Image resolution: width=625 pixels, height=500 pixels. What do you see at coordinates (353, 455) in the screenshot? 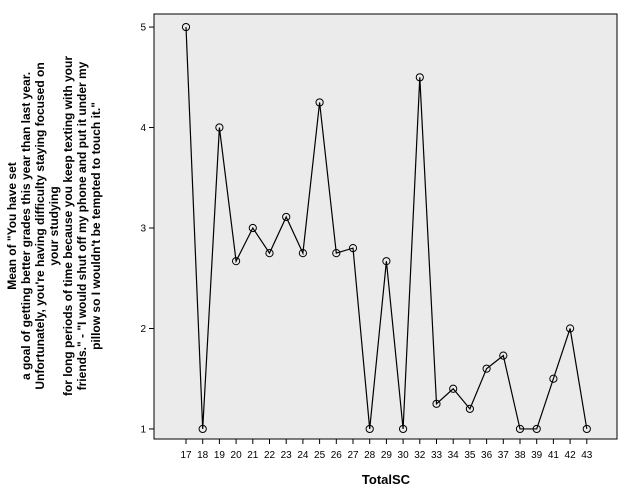
I see `x-tick-label: 27` at bounding box center [353, 455].